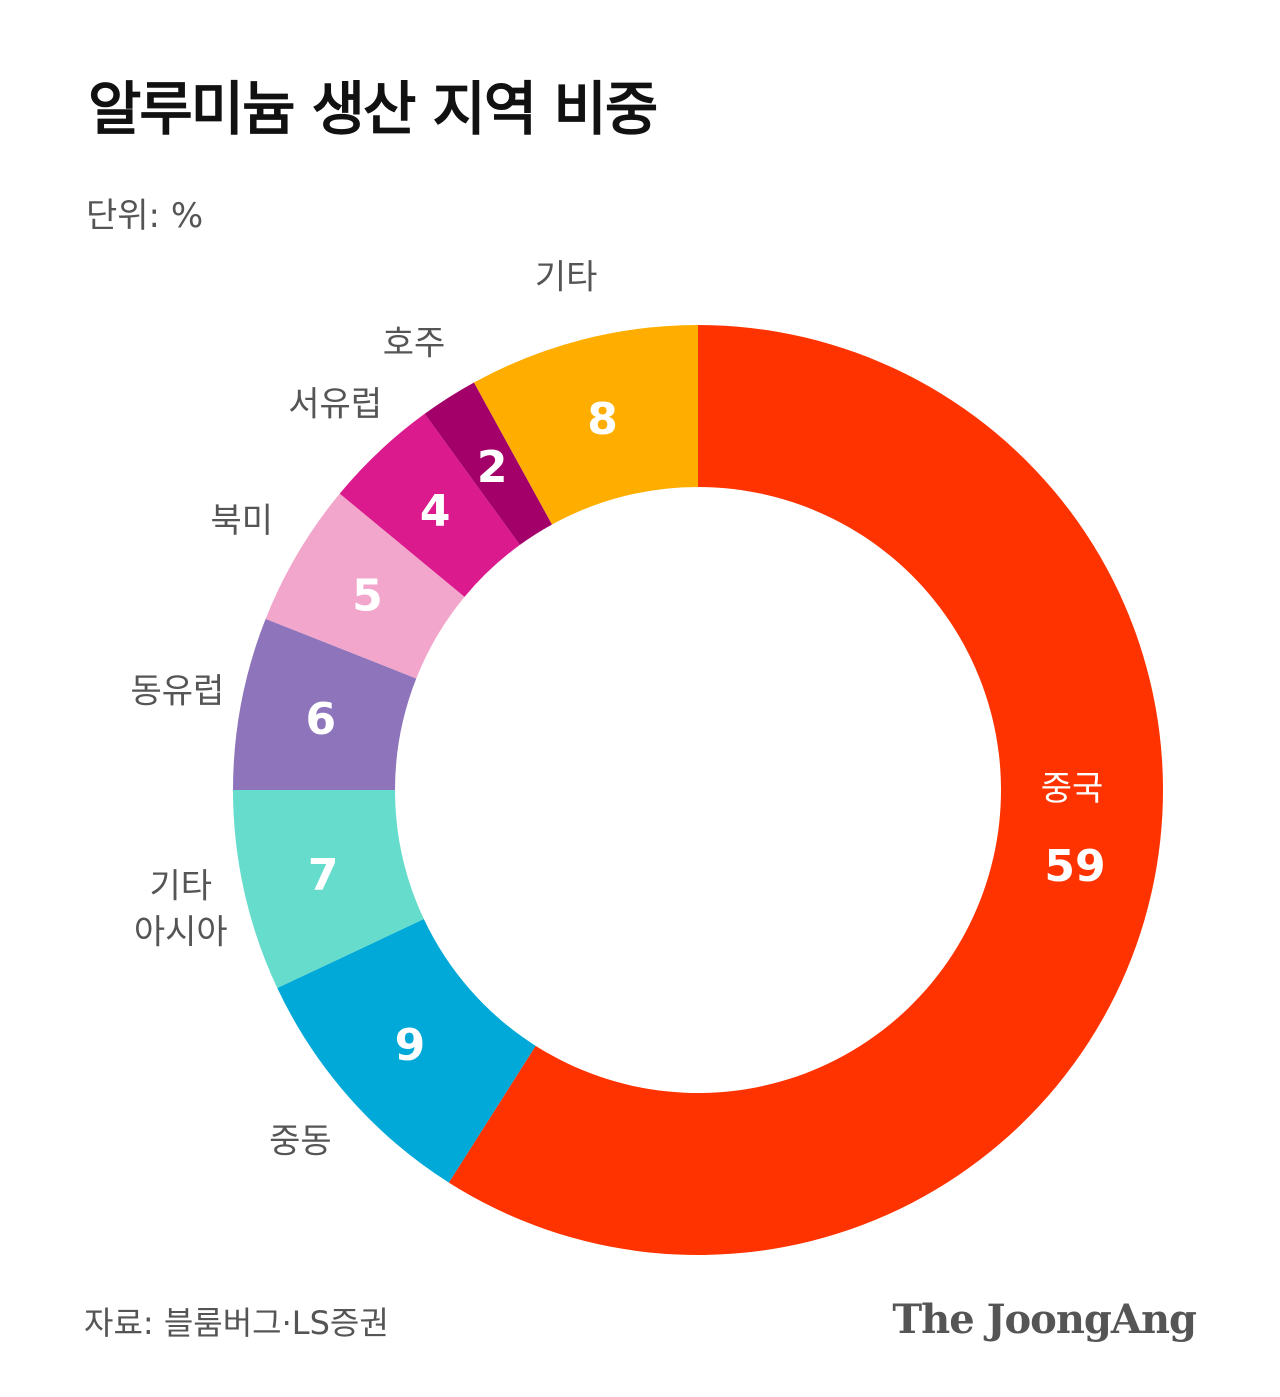 Image resolution: width=1280 pixels, height=1397 pixels. Describe the element at coordinates (1074, 866) in the screenshot. I see `value-label: 59` at that location.